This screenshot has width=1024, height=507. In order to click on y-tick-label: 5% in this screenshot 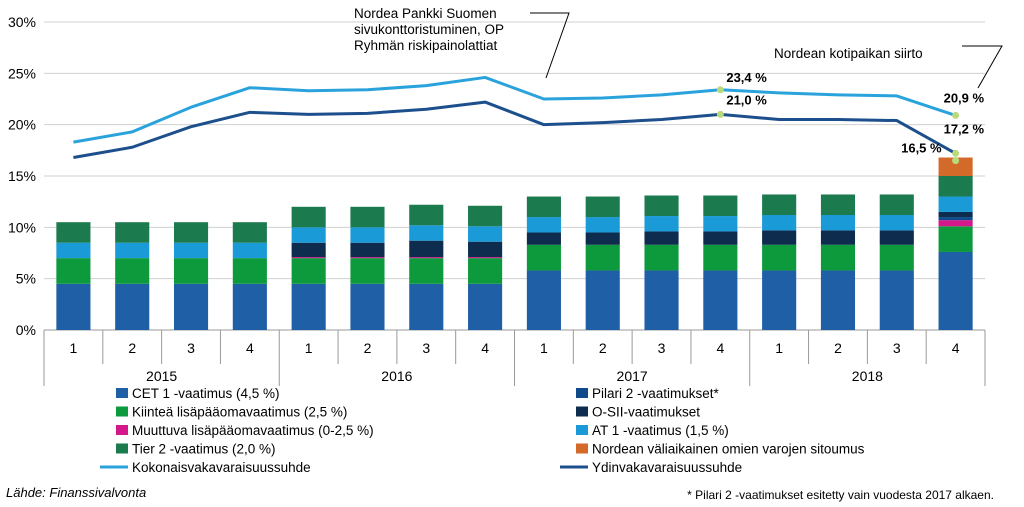, I will do `click(26, 279)`.